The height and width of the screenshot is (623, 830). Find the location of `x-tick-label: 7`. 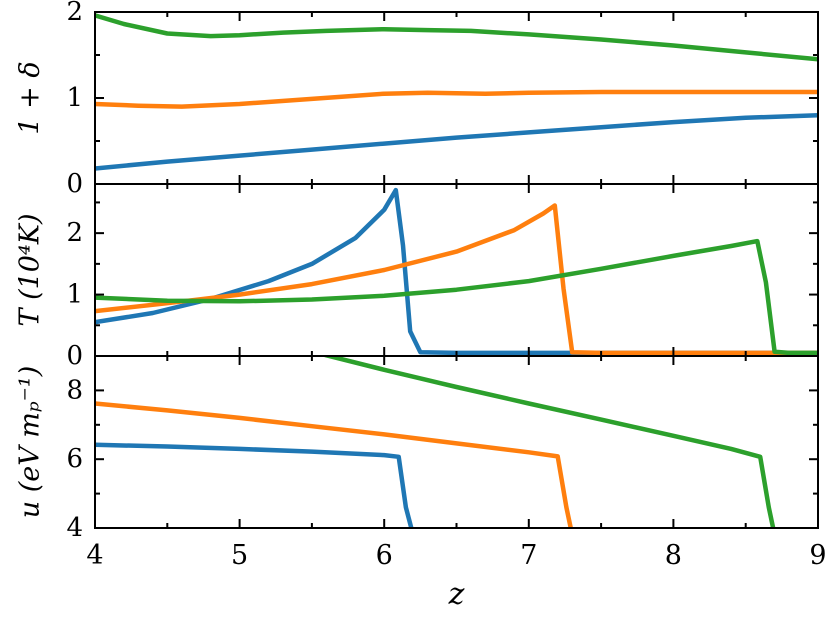

x-tick-label: 7 is located at coordinates (528, 555).